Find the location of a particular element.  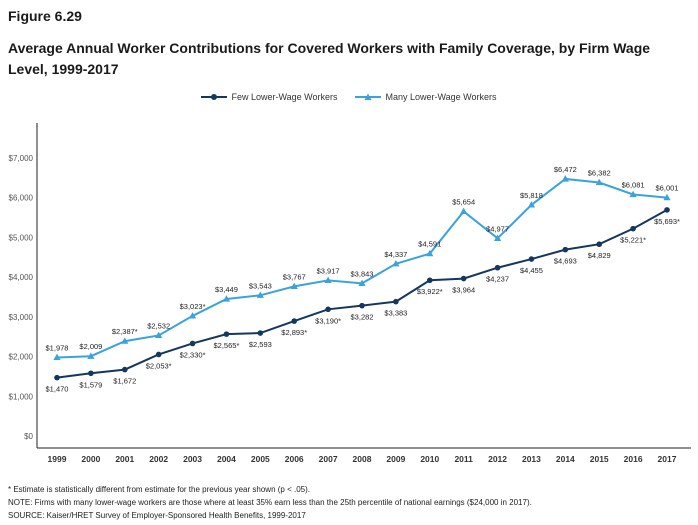

data-label-few: $1,470 is located at coordinates (57, 389).